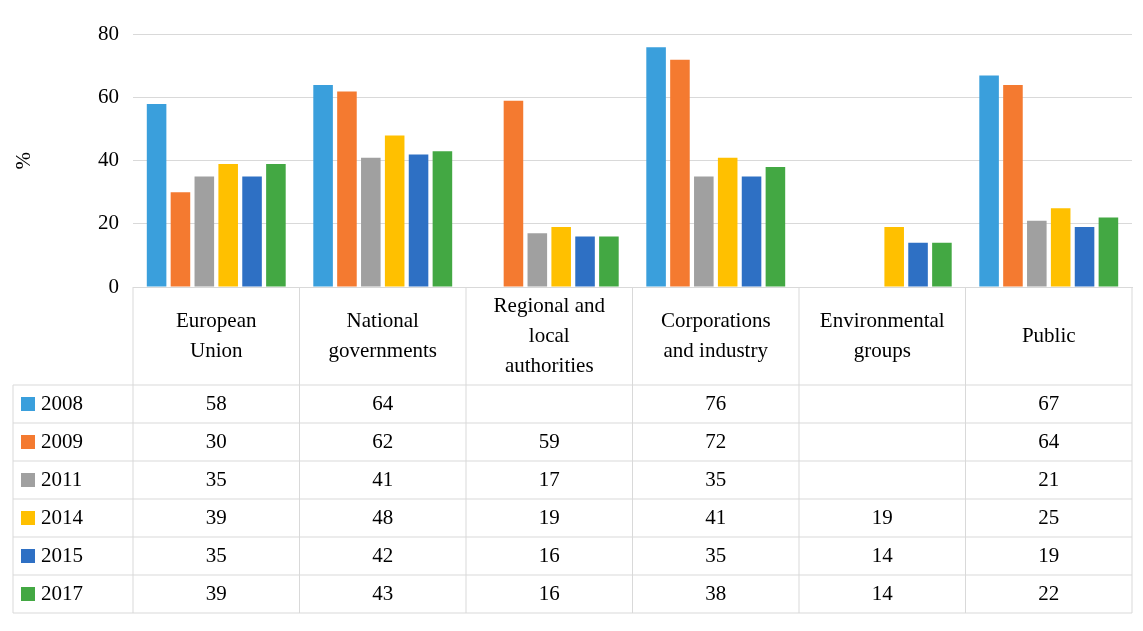 The height and width of the screenshot is (631, 1143). I want to click on data-label: 38, so click(716, 592).